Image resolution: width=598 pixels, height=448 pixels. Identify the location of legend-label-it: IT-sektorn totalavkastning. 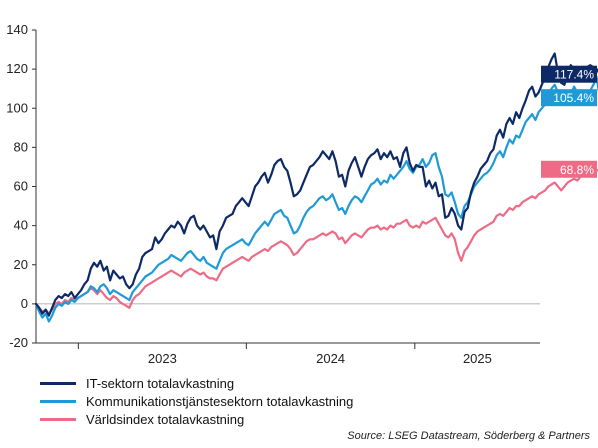
(160, 383).